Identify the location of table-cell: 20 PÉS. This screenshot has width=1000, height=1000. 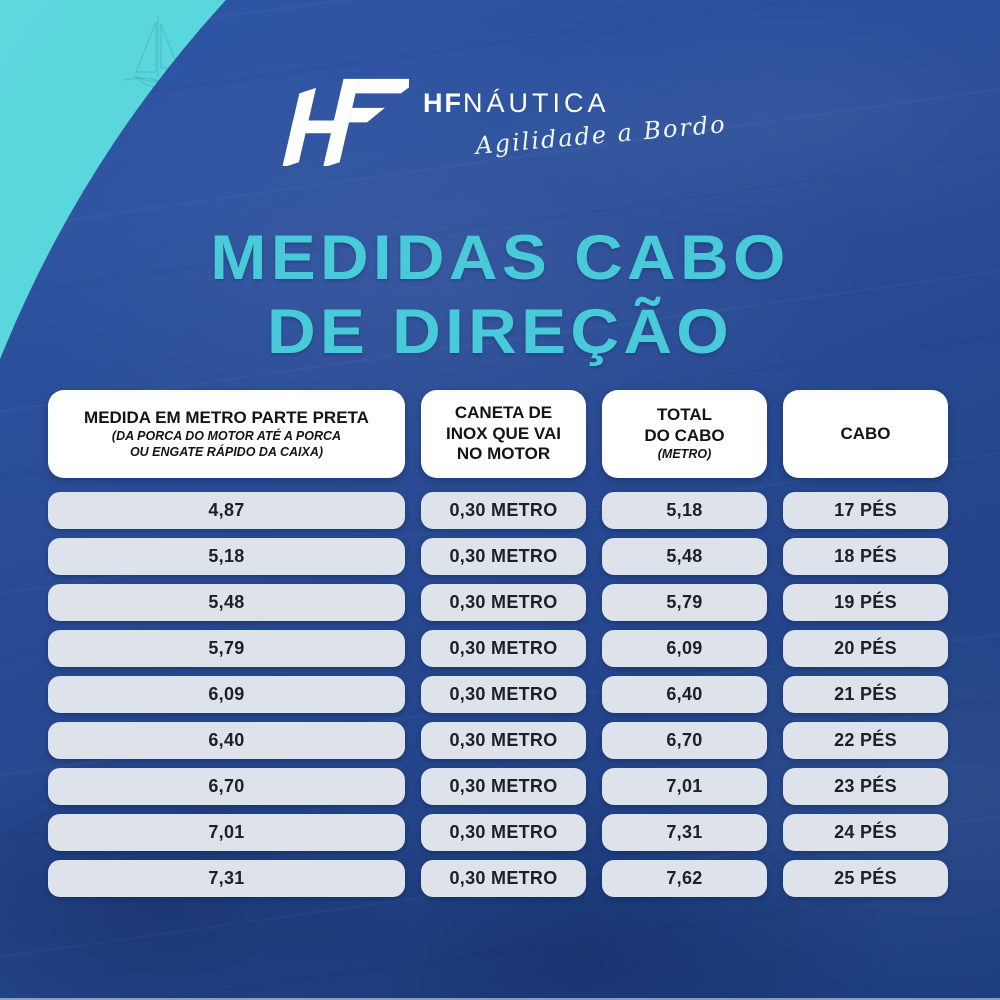
(865, 648).